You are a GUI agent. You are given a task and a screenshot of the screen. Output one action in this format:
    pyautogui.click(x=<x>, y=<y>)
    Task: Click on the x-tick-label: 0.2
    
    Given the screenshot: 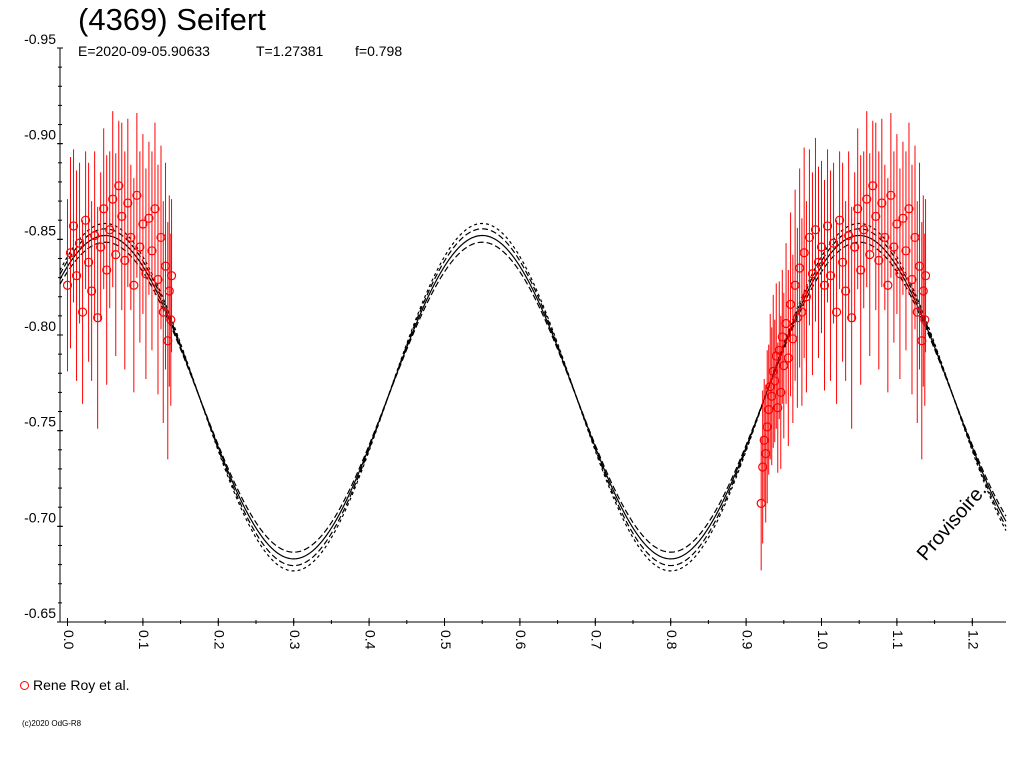 What is the action you would take?
    pyautogui.click(x=220, y=640)
    